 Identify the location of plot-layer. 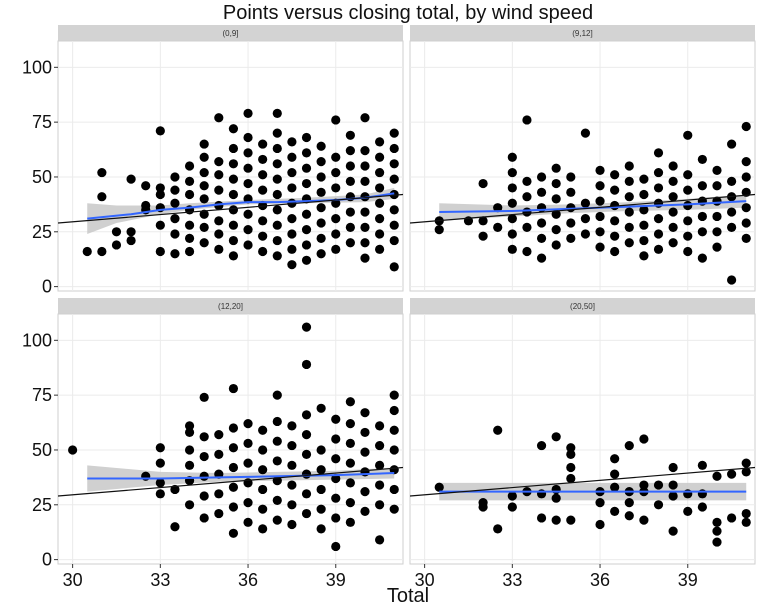
(582, 486).